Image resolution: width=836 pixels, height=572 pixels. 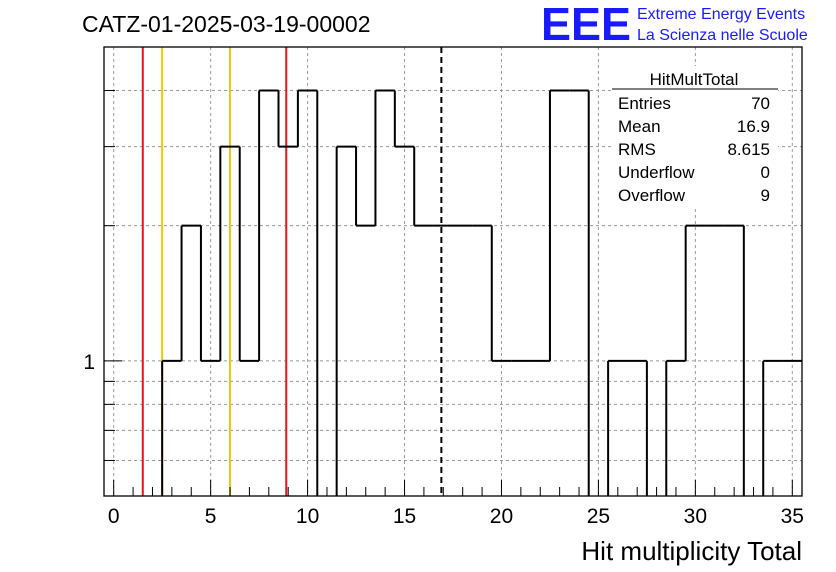 What do you see at coordinates (114, 516) in the screenshot?
I see `x-tick-label: 0` at bounding box center [114, 516].